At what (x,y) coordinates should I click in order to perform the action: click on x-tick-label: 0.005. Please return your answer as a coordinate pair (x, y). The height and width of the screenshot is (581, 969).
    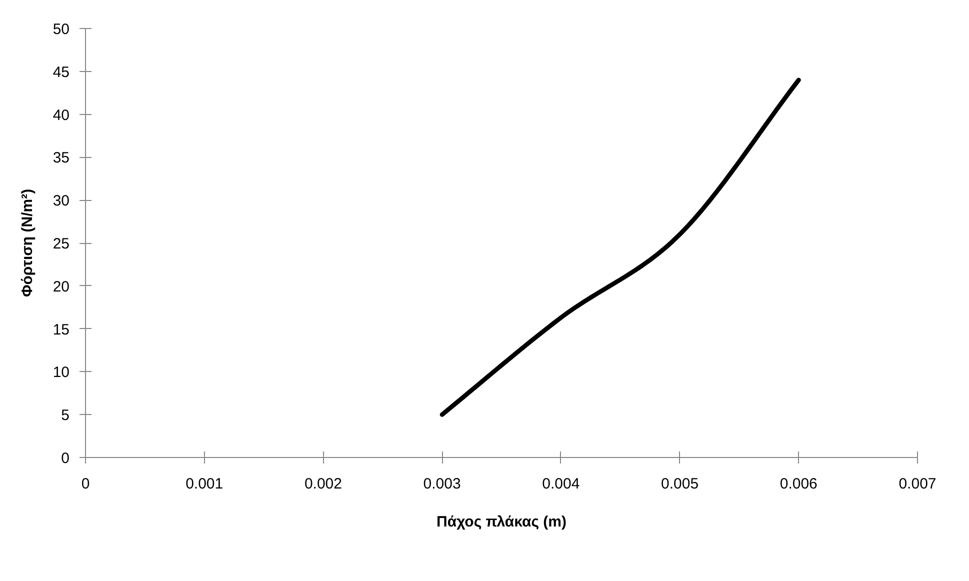
    Looking at the image, I should click on (680, 484).